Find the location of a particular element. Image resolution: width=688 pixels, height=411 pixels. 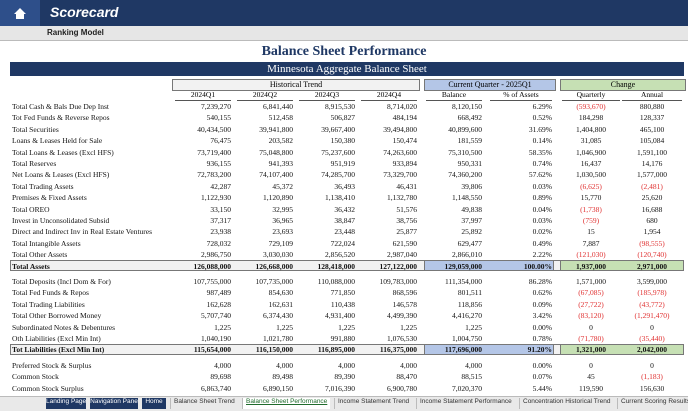

cell-value: 4,931,400 is located at coordinates (340, 316).